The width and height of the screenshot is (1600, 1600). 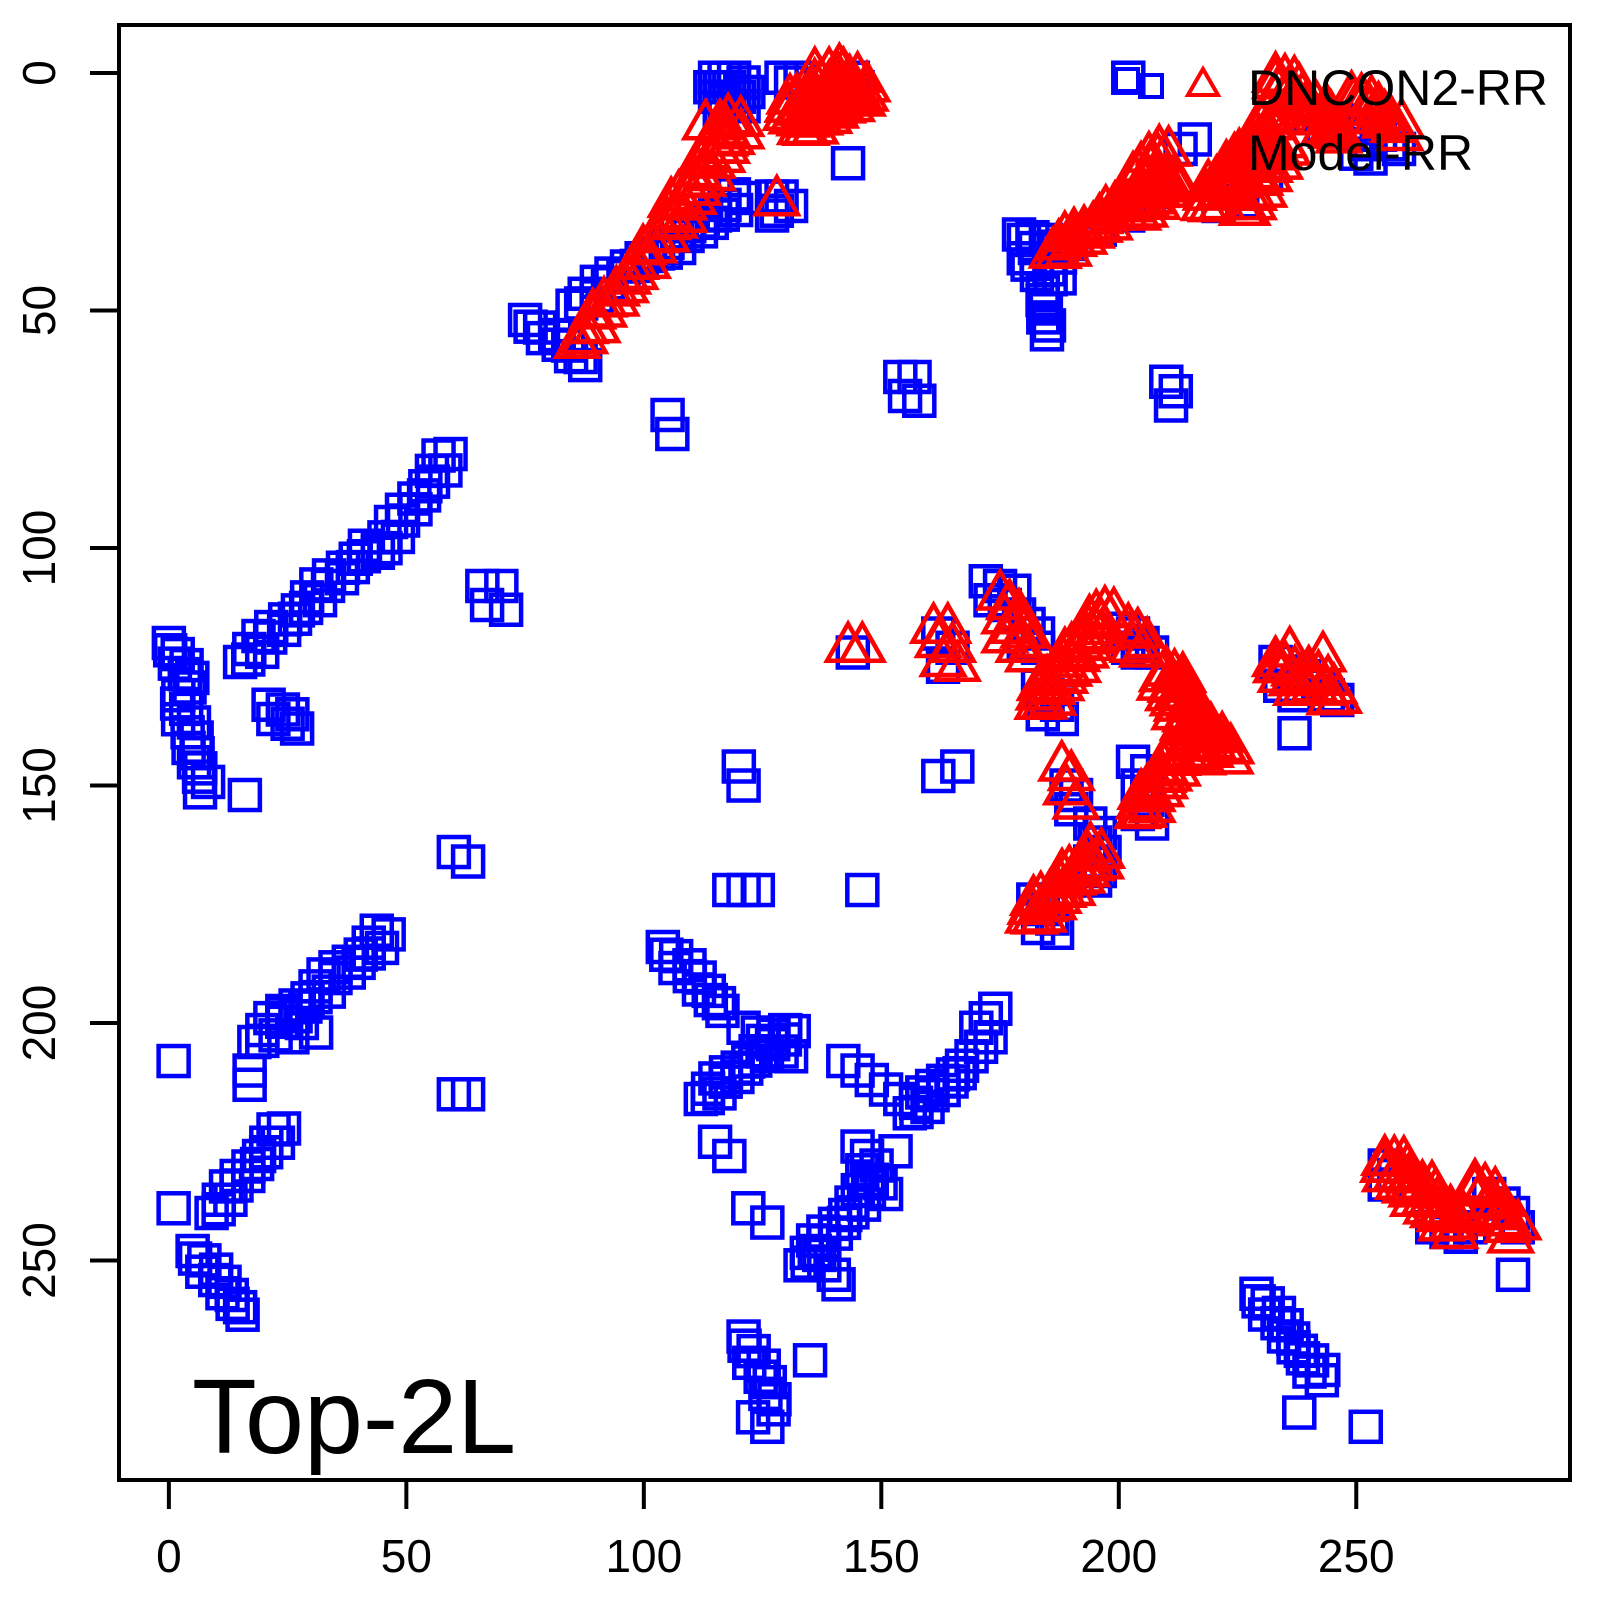 I want to click on legend-label-dncon2: DNCON2-RR, so click(x=1398, y=88).